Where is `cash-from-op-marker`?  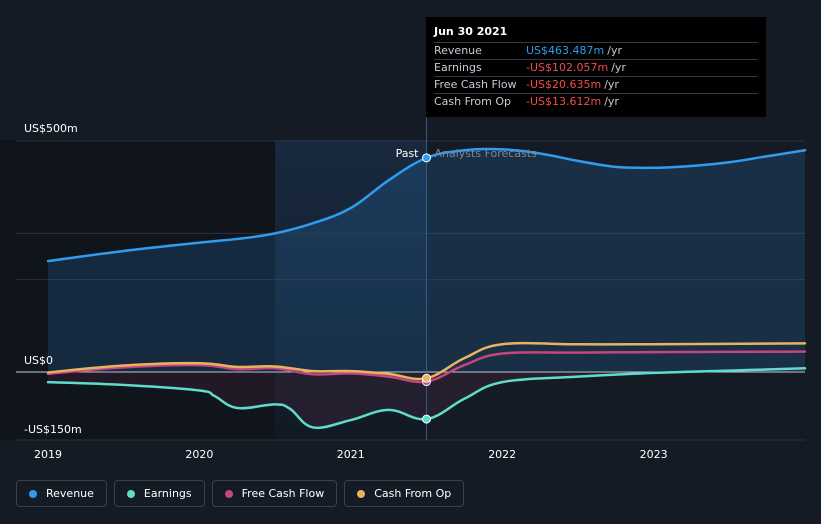 cash-from-op-marker is located at coordinates (426, 378).